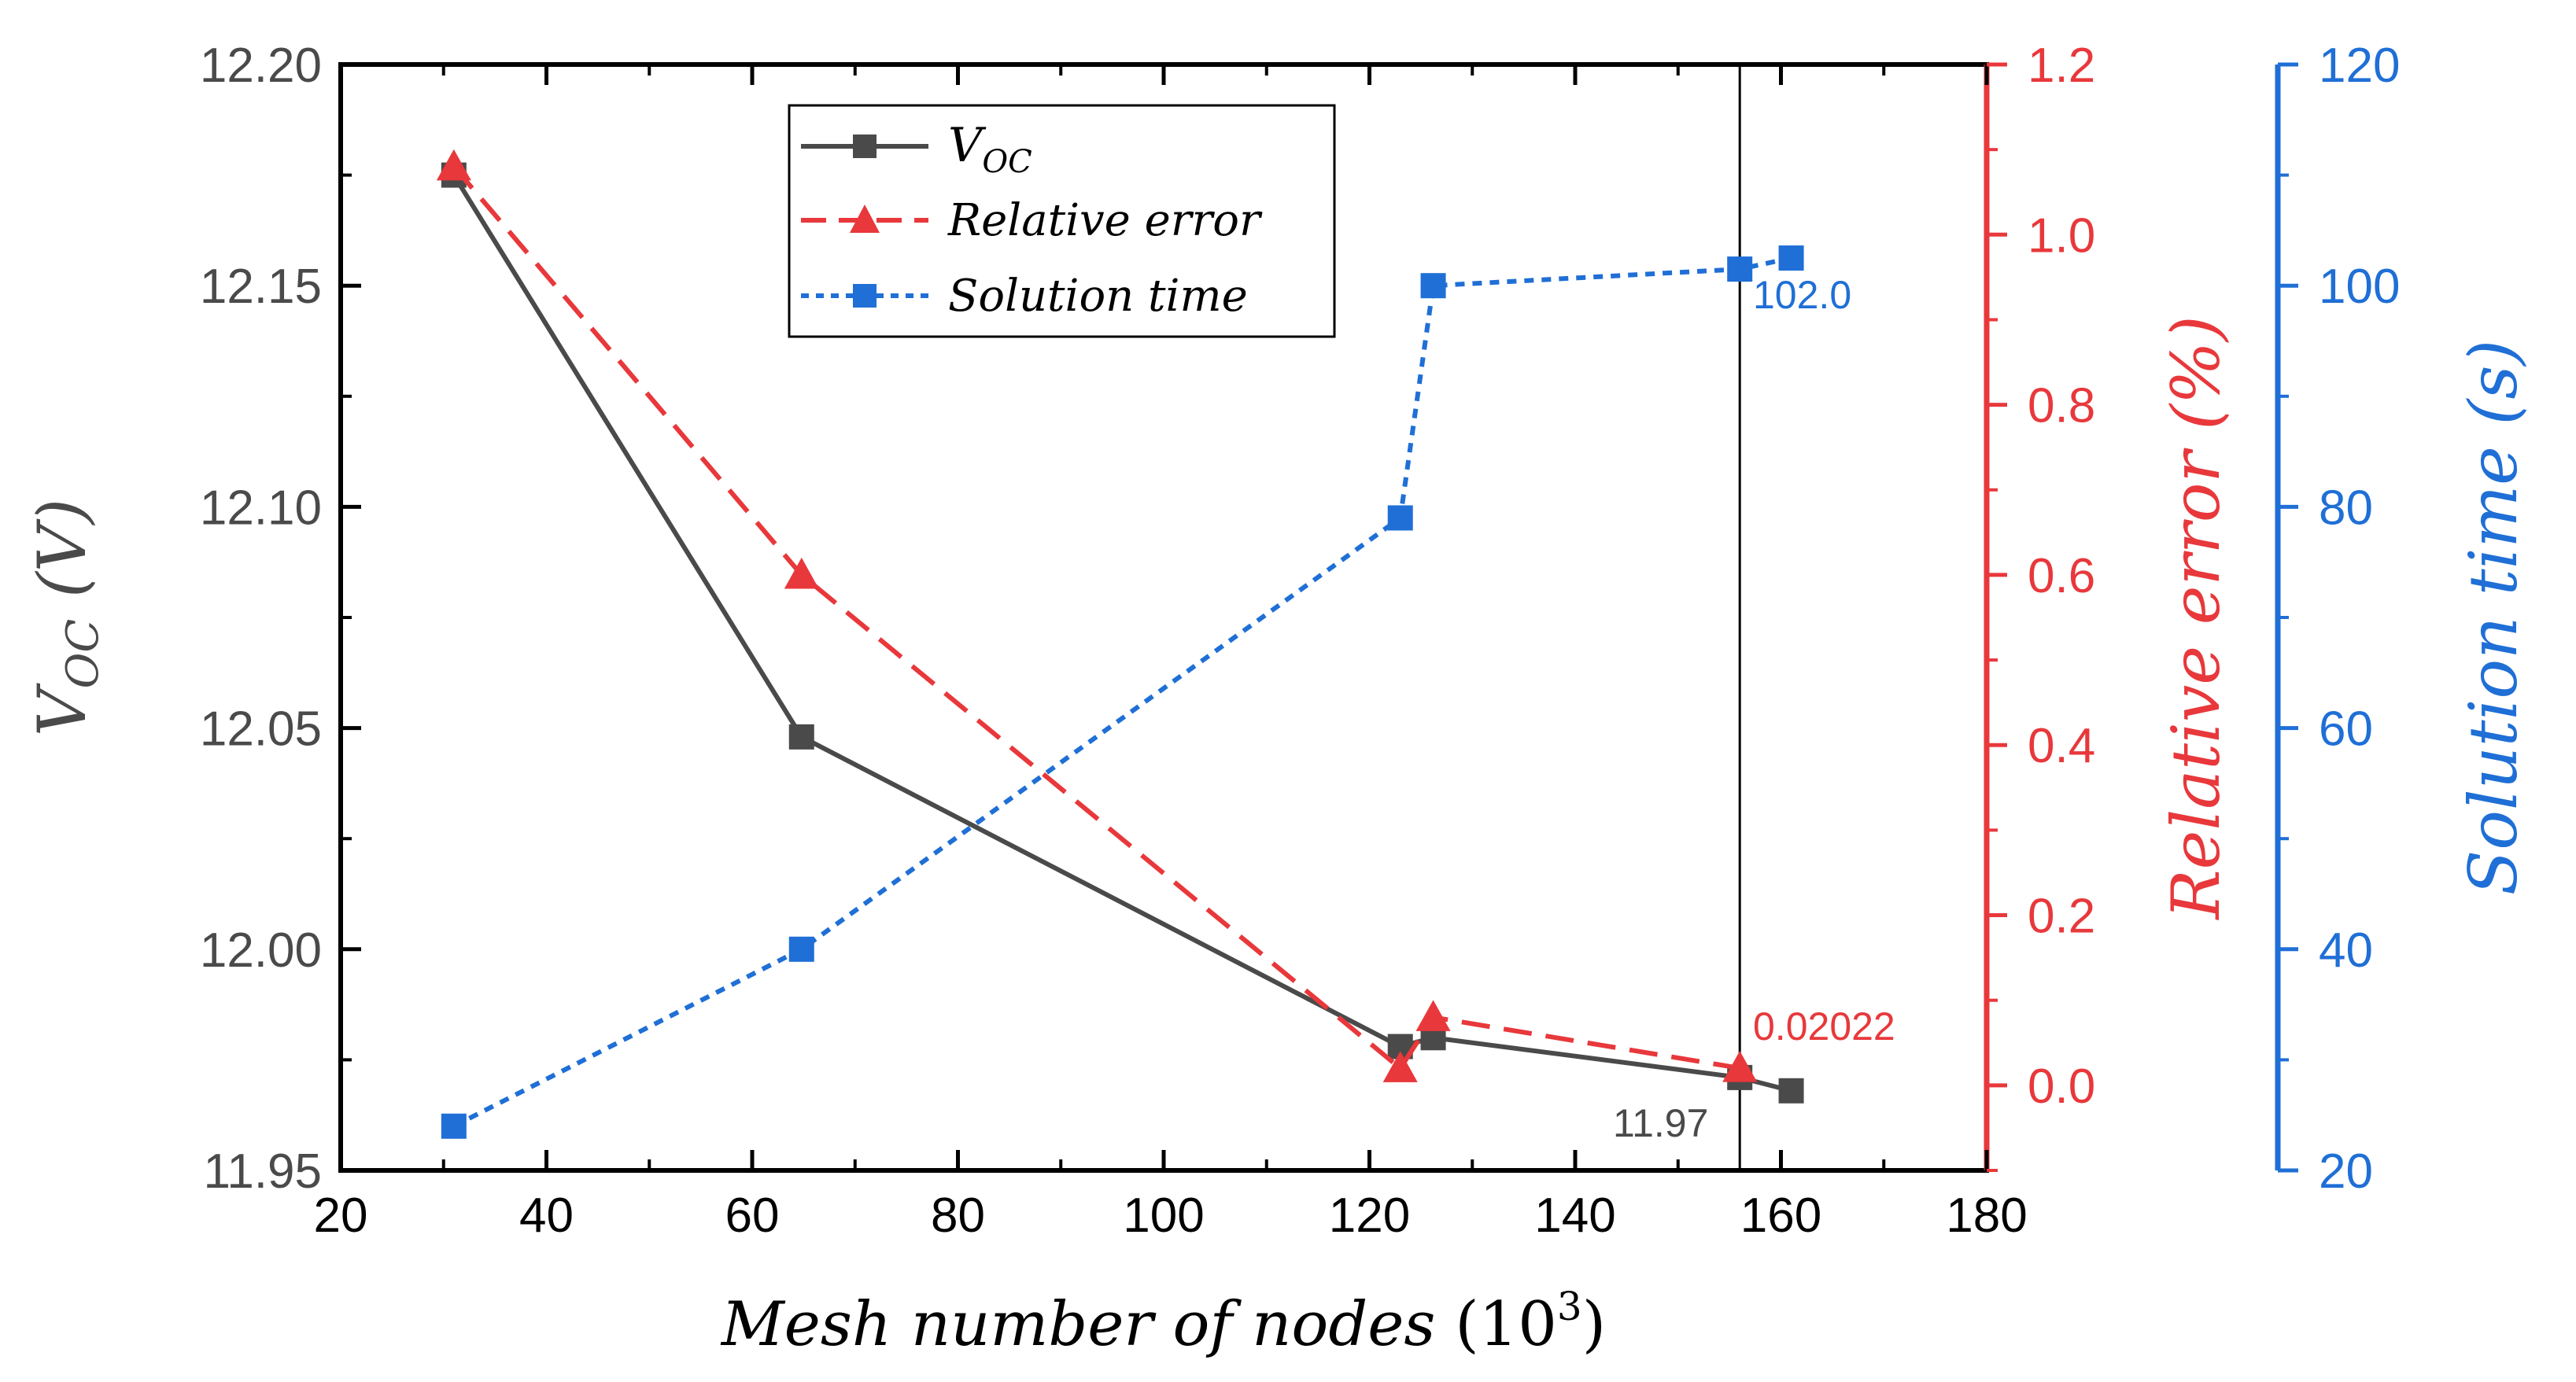 The width and height of the screenshot is (2576, 1382). I want to click on legend-label-voc: VOC, so click(990, 149).